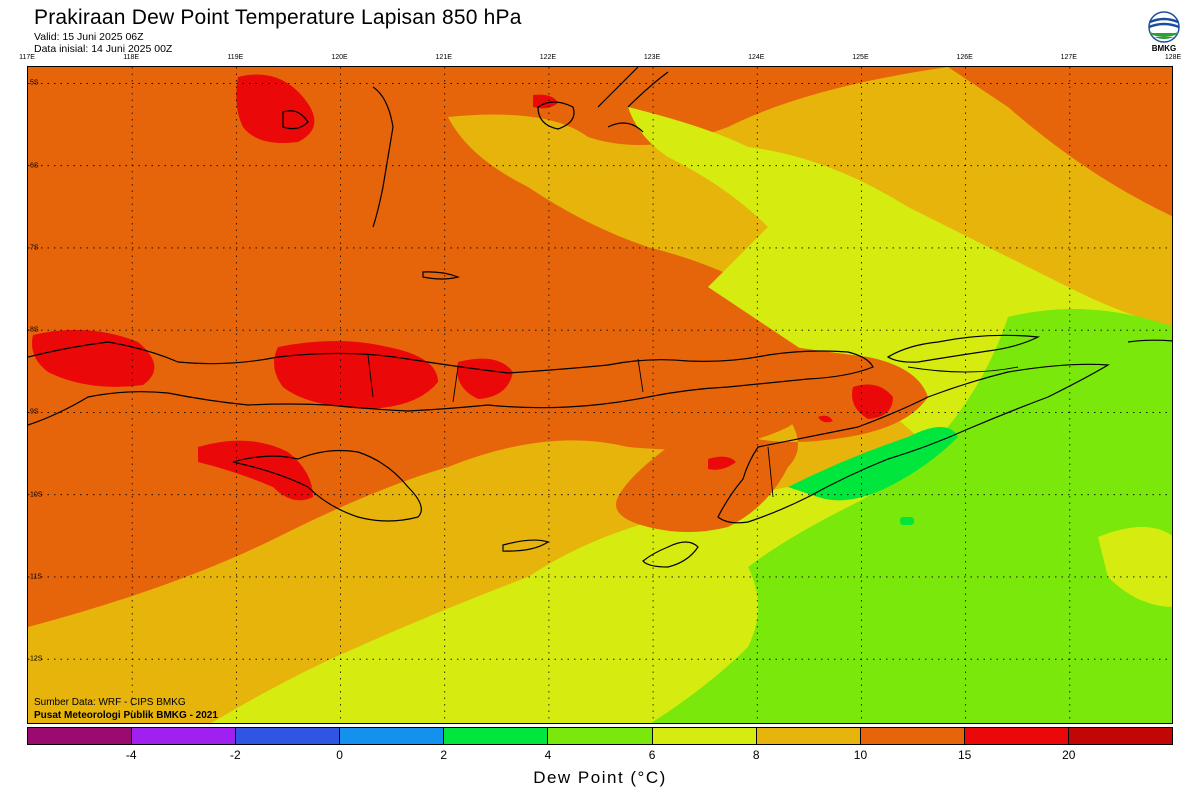 The height and width of the screenshot is (800, 1200). Describe the element at coordinates (670, 554) in the screenshot. I see `roti-coast` at that location.